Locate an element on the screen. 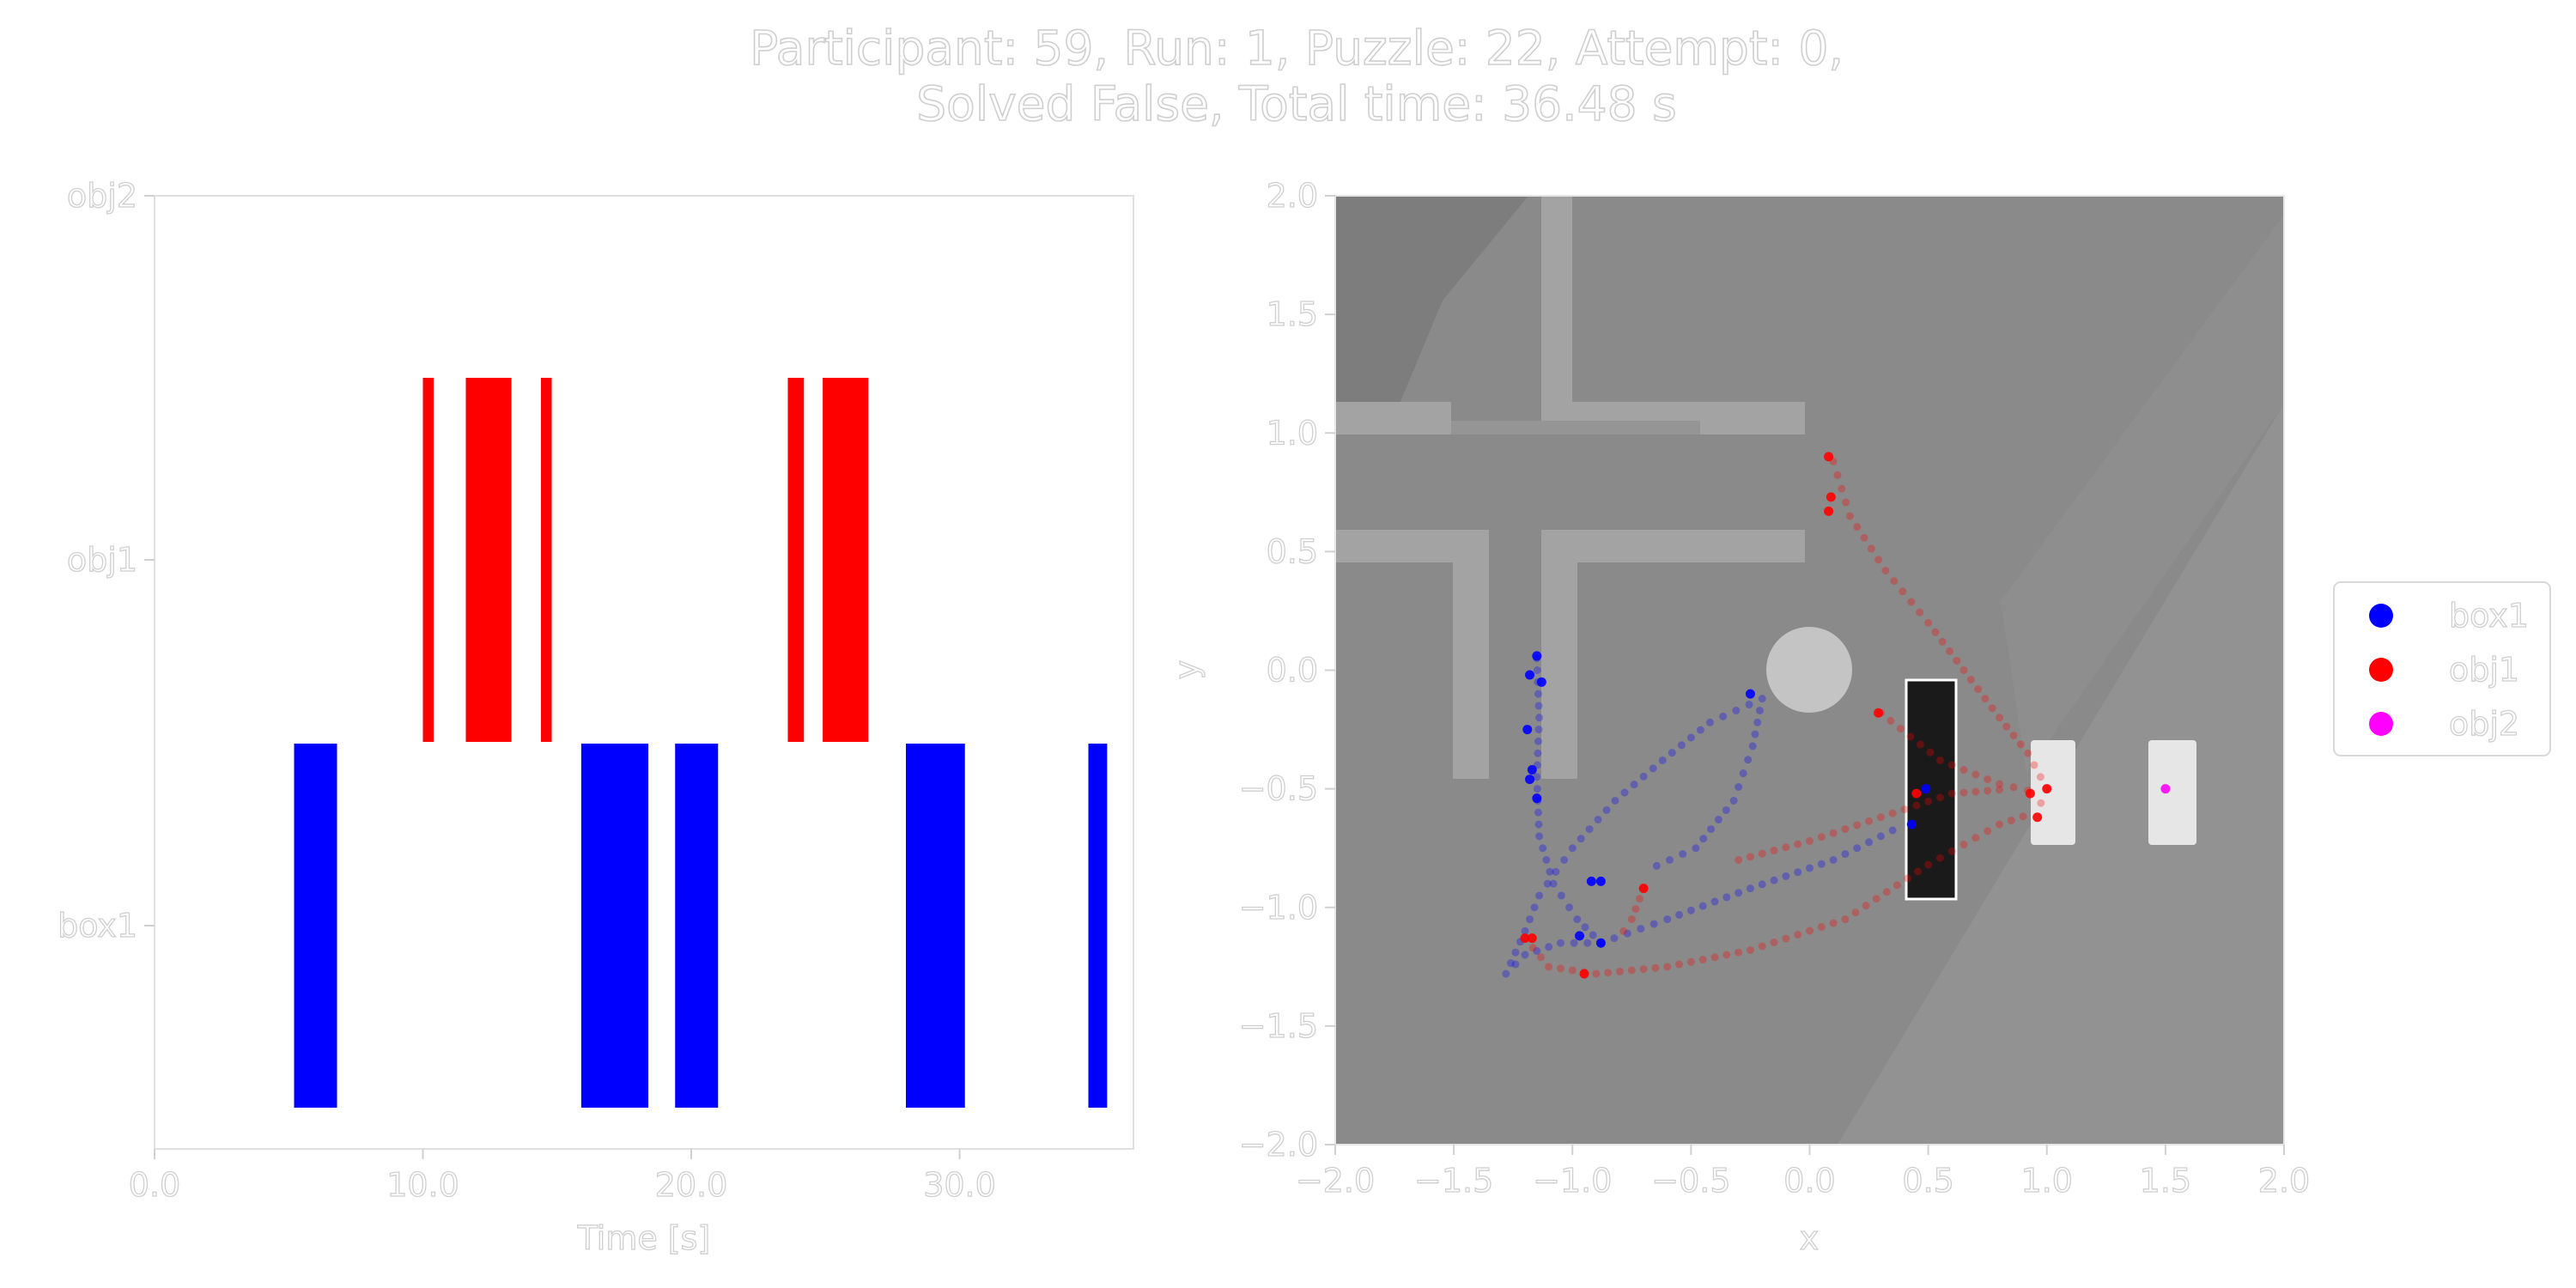 The width and height of the screenshot is (2576, 1288). trajectory-y-tick-label-4: 0.0 is located at coordinates (1292, 671).